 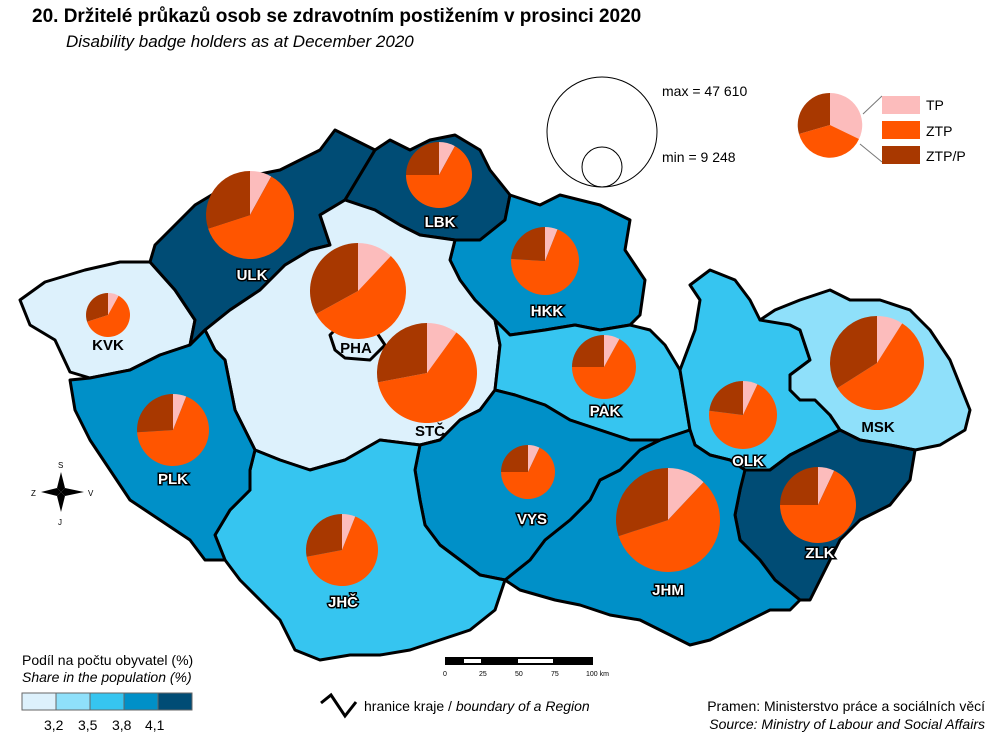 I want to click on pie-legend-ztpp, so click(x=813, y=113).